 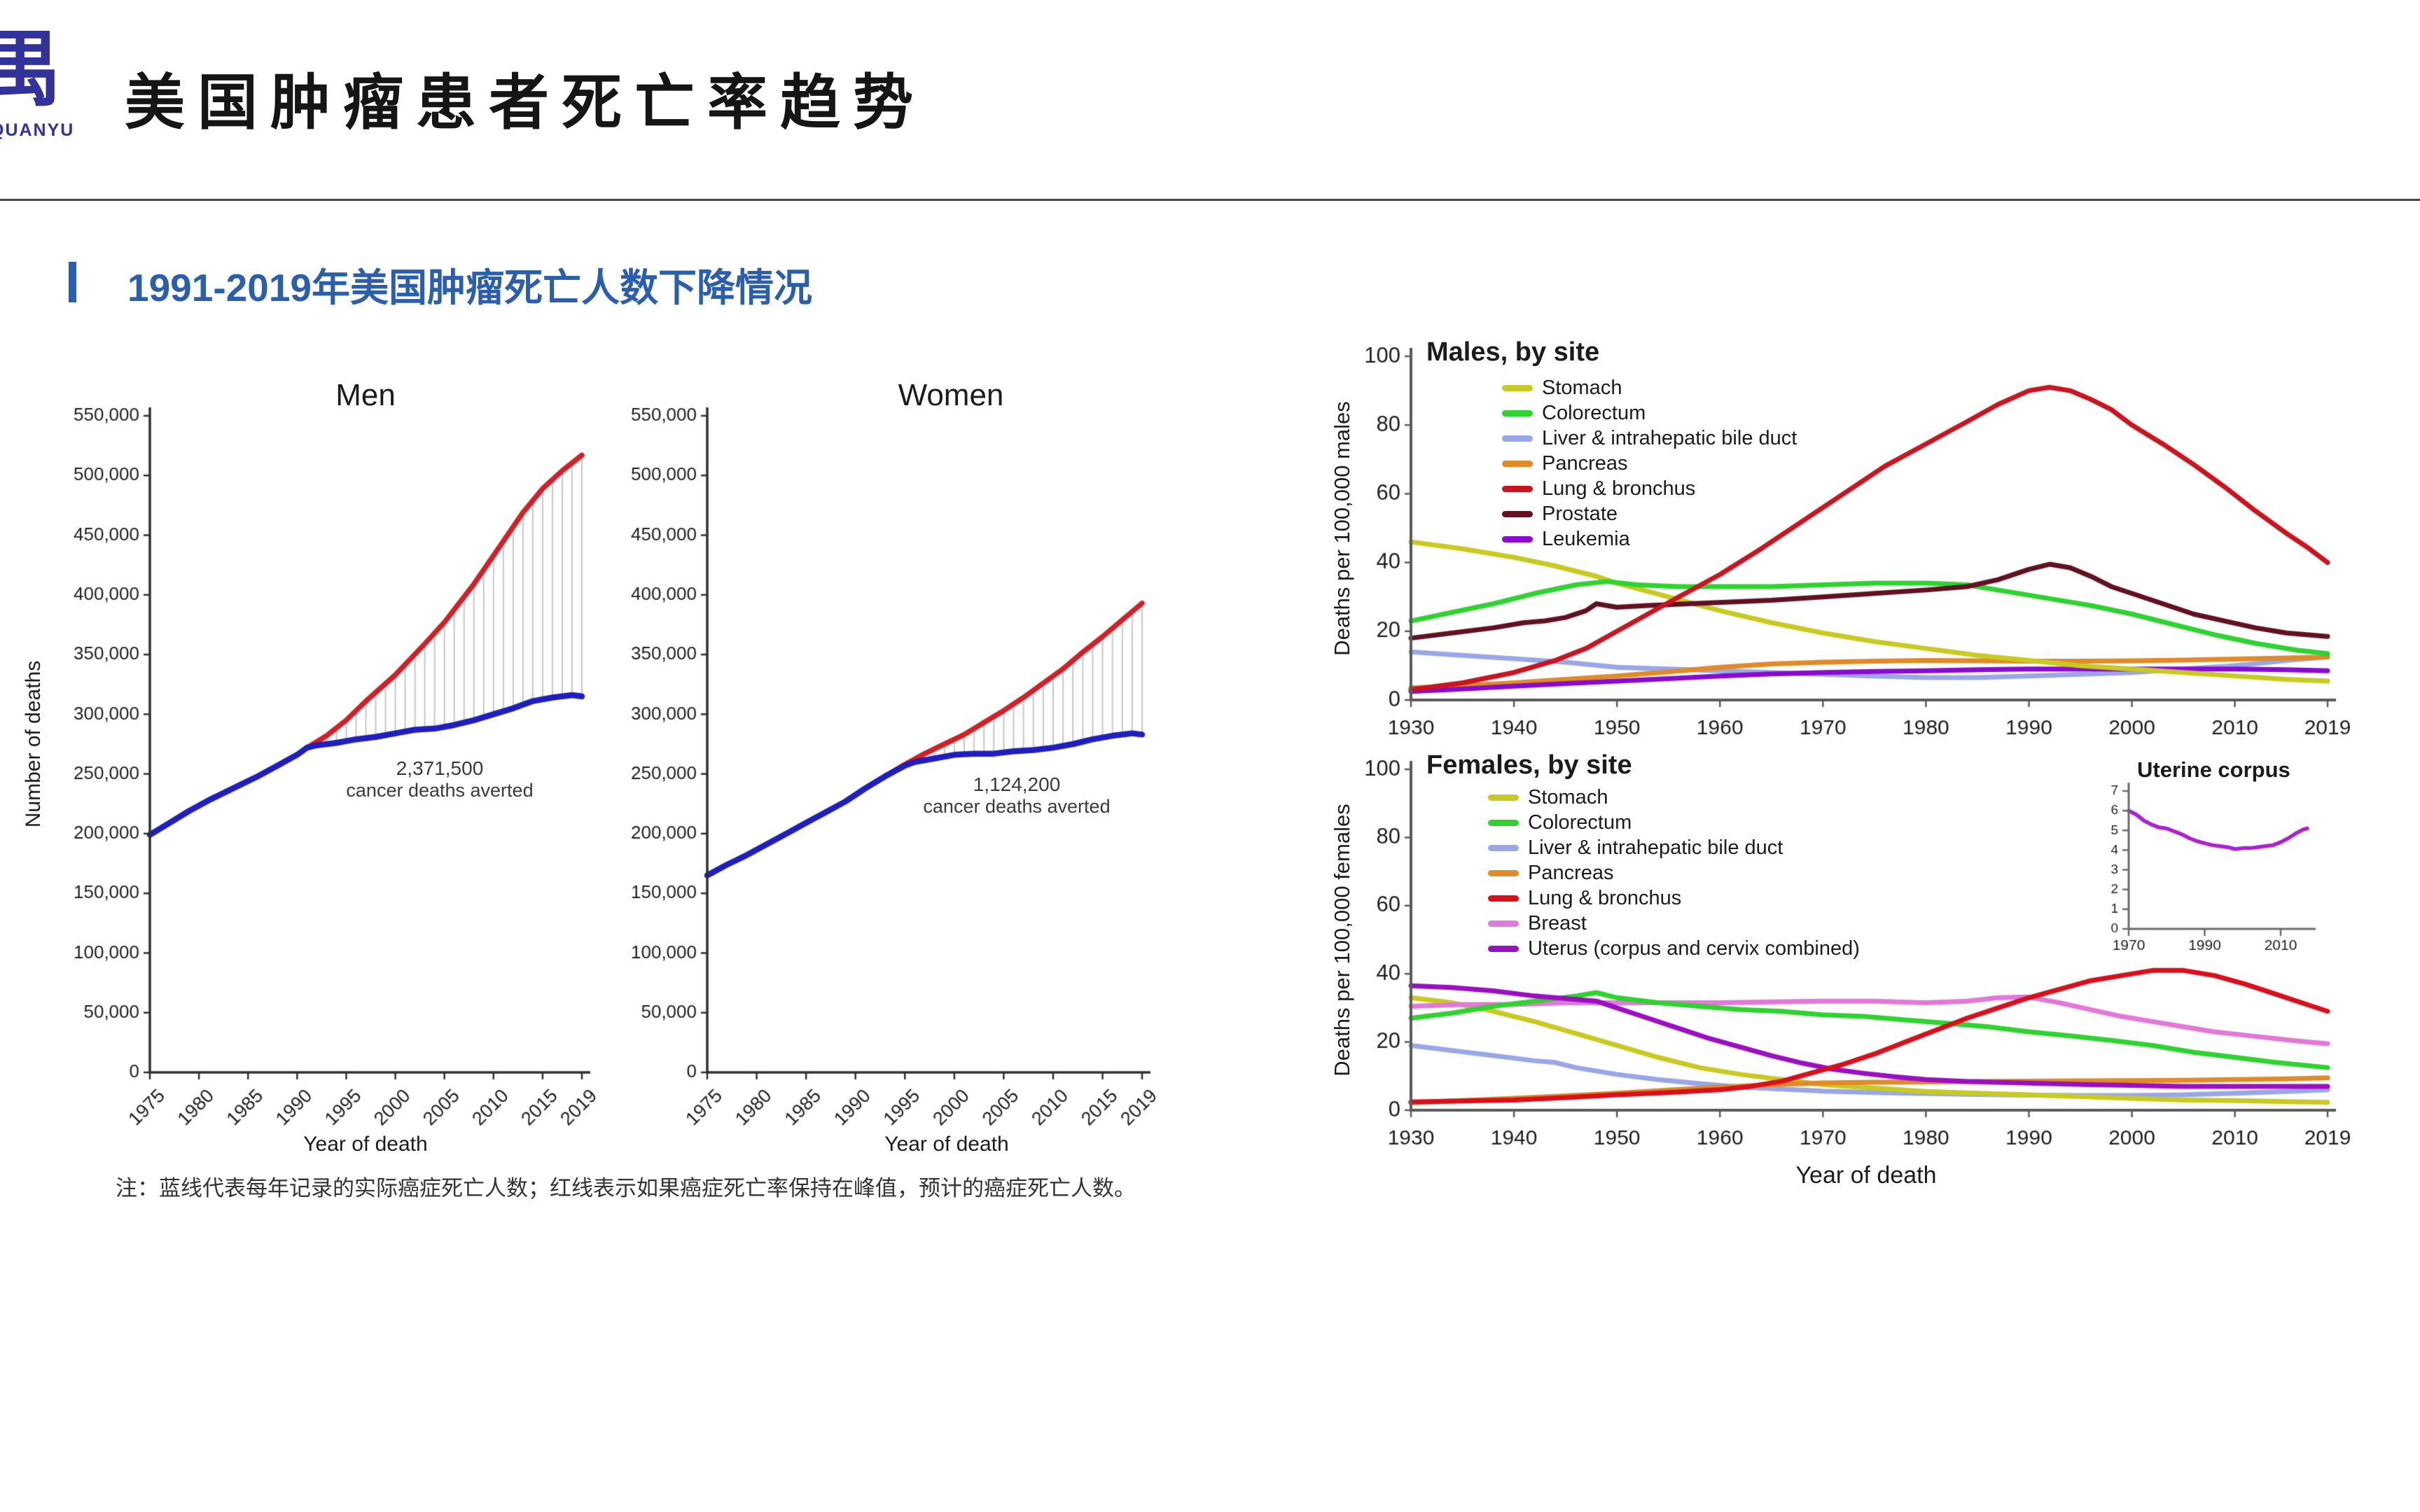 What do you see at coordinates (1649, 539) in the screenshot?
I see `legend-item: Leukemia` at bounding box center [1649, 539].